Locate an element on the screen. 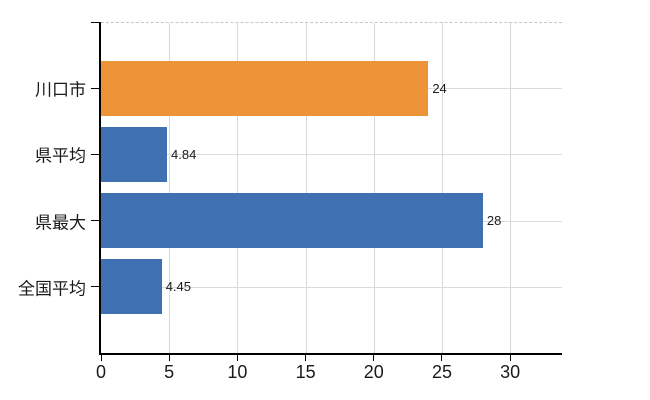 This screenshot has width=650, height=400. y-axis-labels: 川口市県平均県最大全国平均 is located at coordinates (44, 187).